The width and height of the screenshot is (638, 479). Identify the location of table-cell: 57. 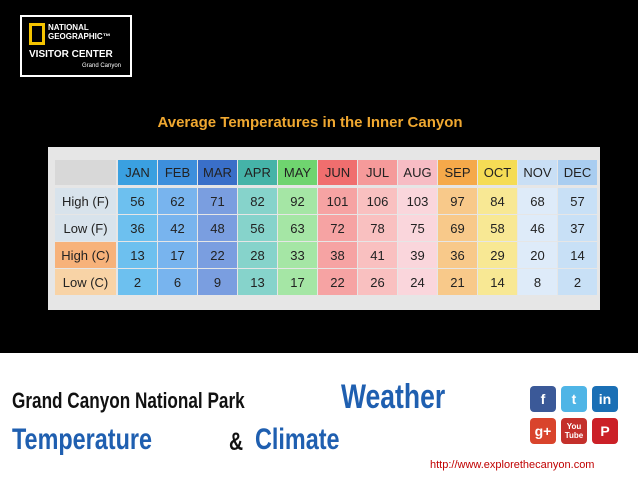
(577, 201).